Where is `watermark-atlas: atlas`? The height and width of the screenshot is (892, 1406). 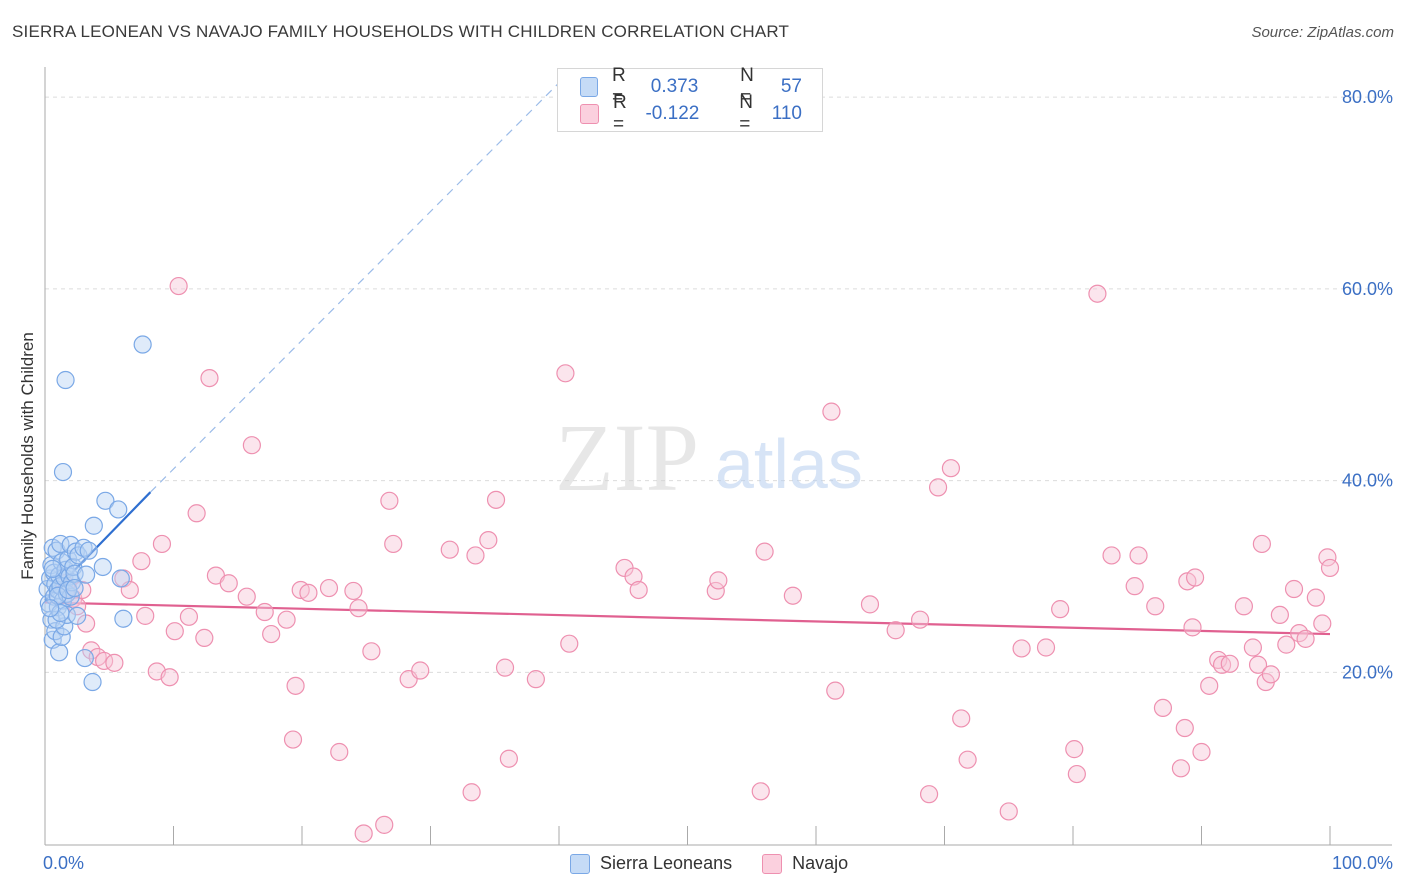
watermark-atlas: atlas is located at coordinates (789, 464).